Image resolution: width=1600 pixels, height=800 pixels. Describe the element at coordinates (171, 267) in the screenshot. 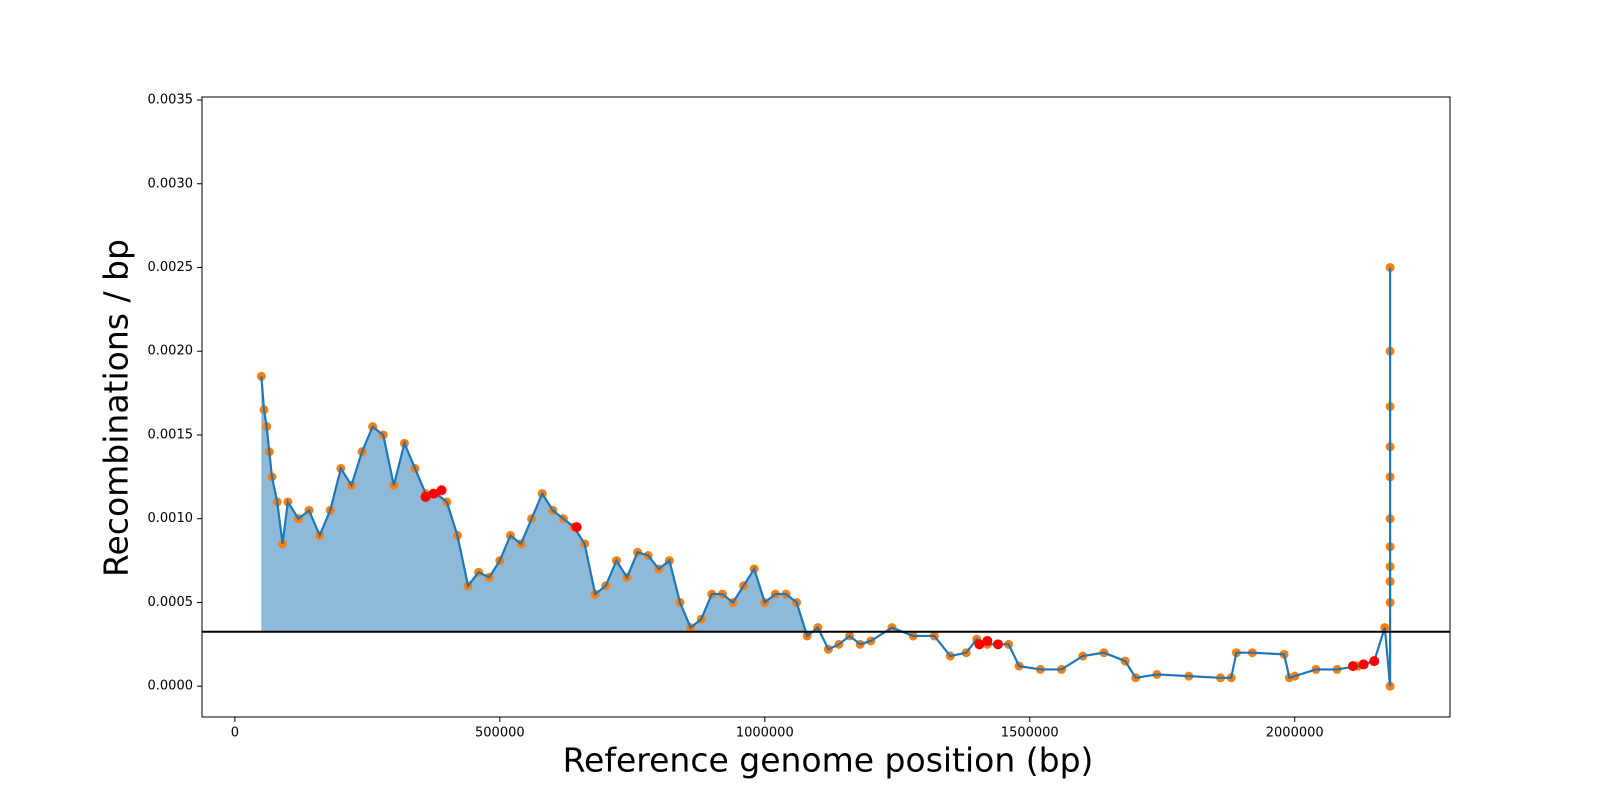

I see `y-tick-label: 0.0025` at that location.